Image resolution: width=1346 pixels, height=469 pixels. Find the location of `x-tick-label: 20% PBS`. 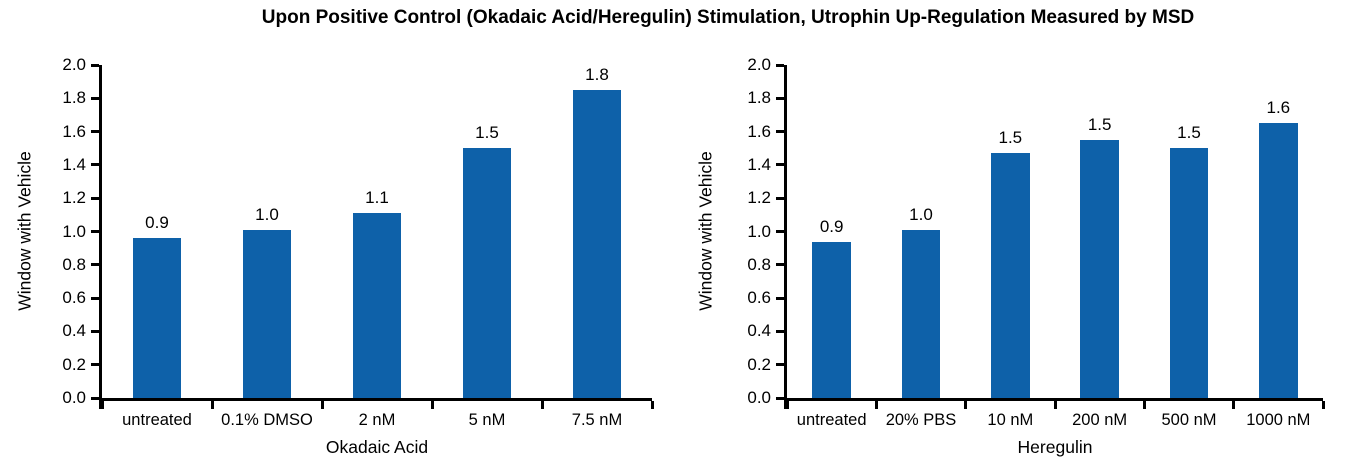

x-tick-label: 20% PBS is located at coordinates (921, 420).